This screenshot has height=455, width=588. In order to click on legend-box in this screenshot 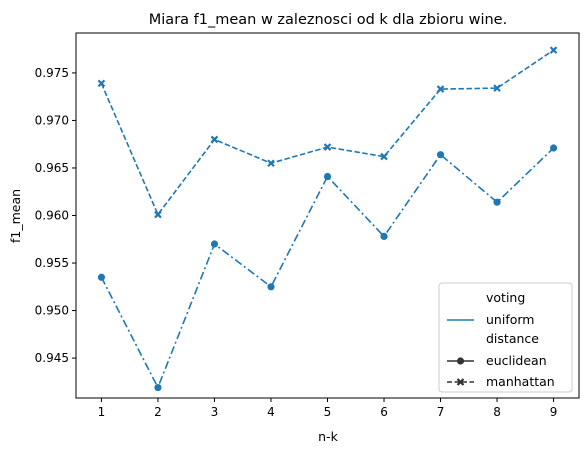, I will do `click(505, 337)`.